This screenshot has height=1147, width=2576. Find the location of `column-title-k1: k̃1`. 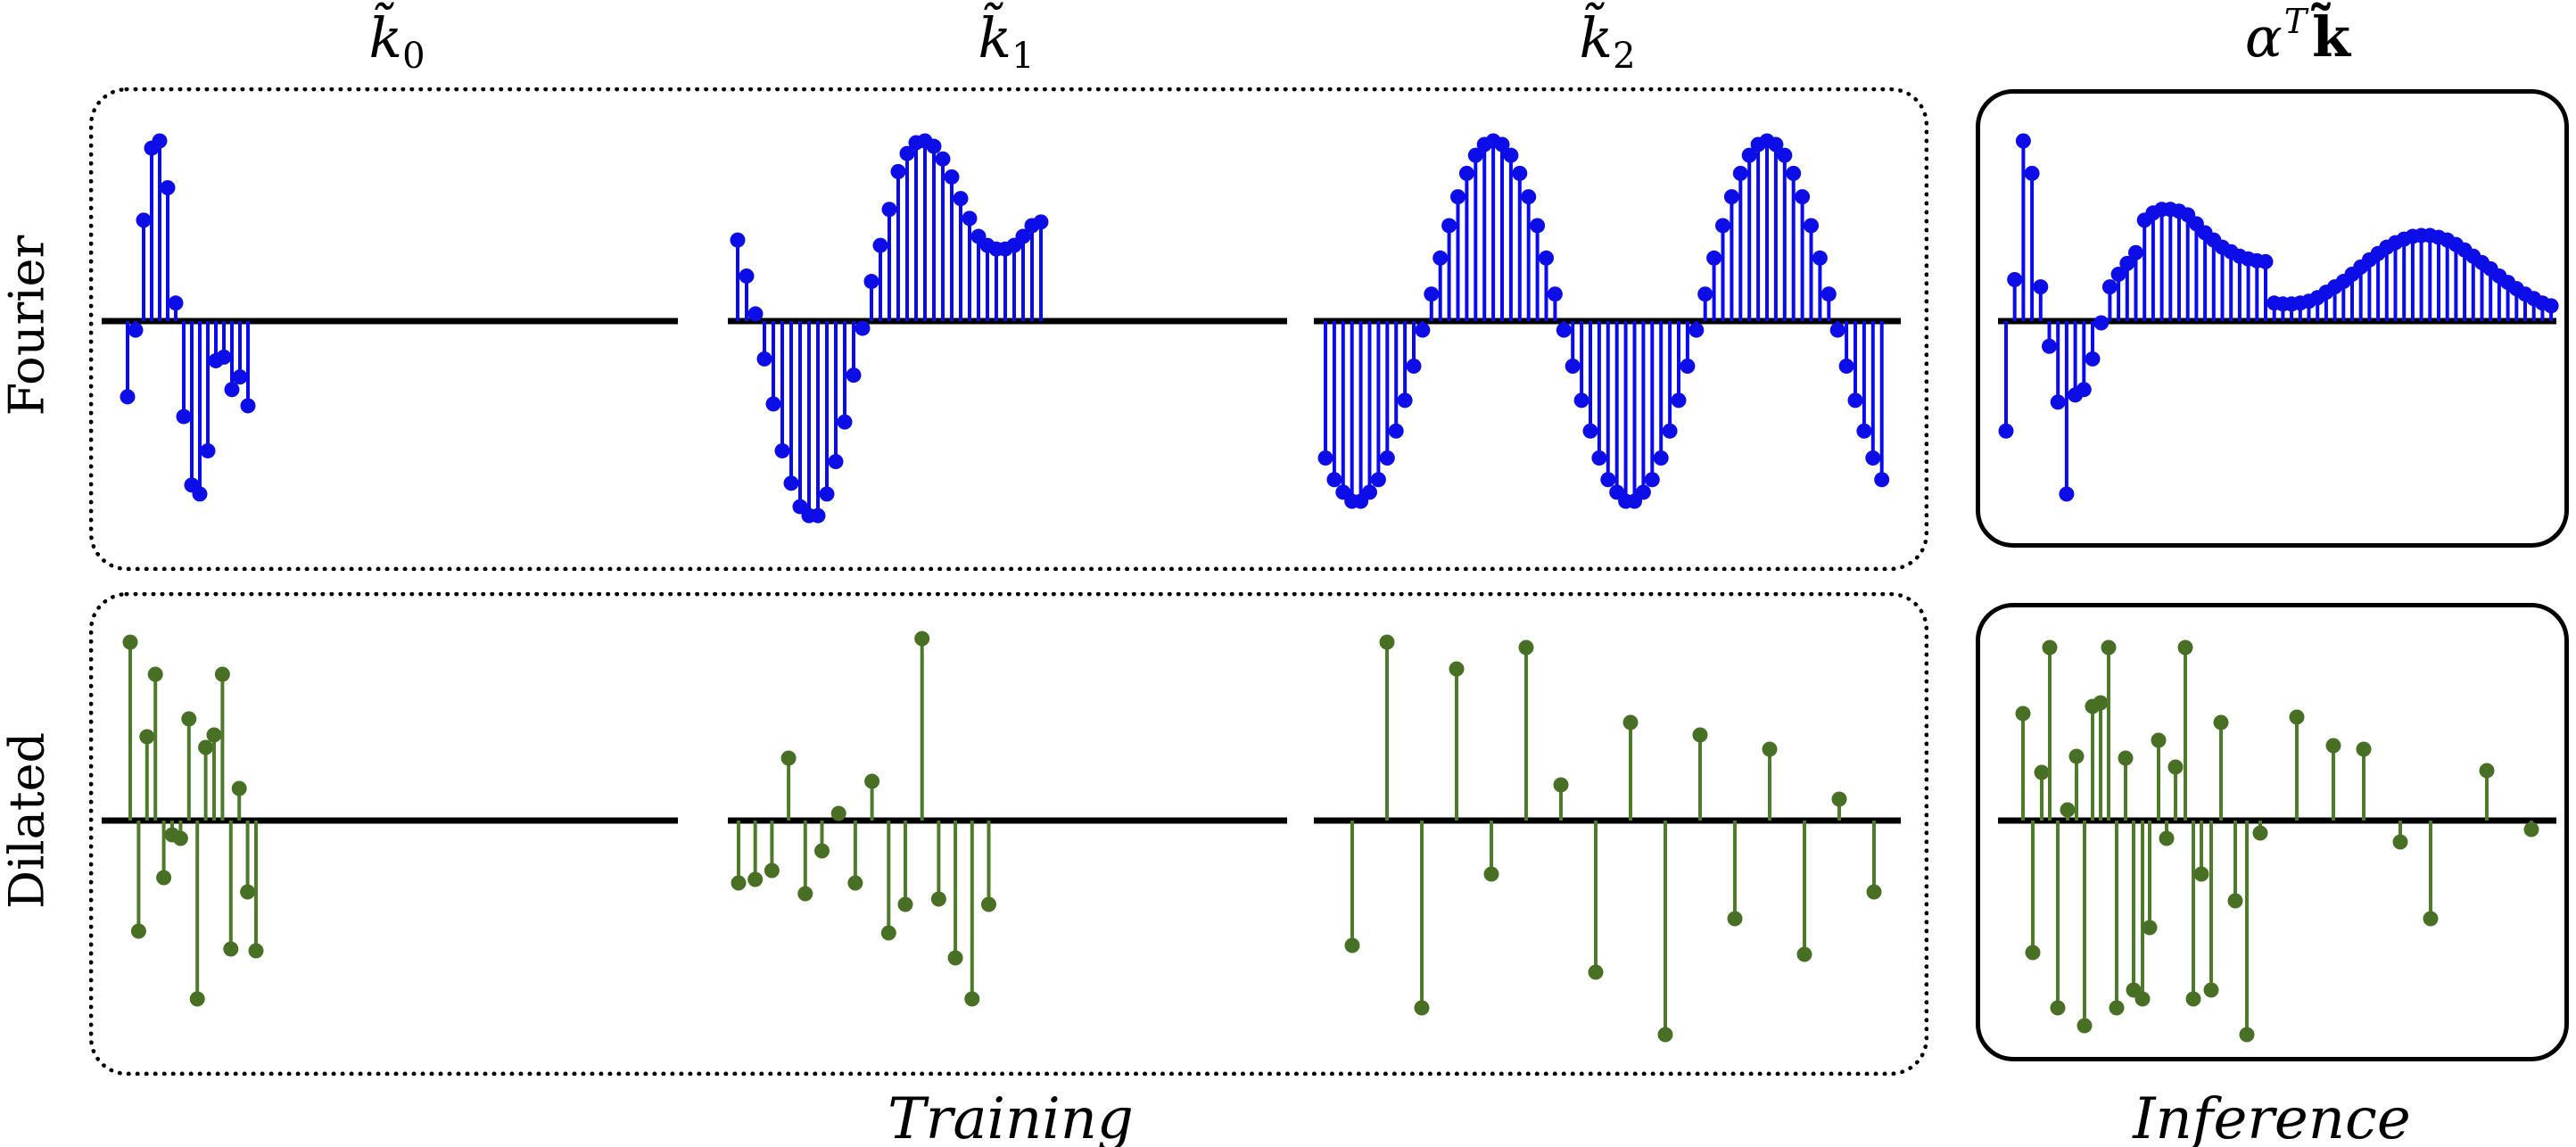

column-title-k1: k̃1 is located at coordinates (1006, 41).